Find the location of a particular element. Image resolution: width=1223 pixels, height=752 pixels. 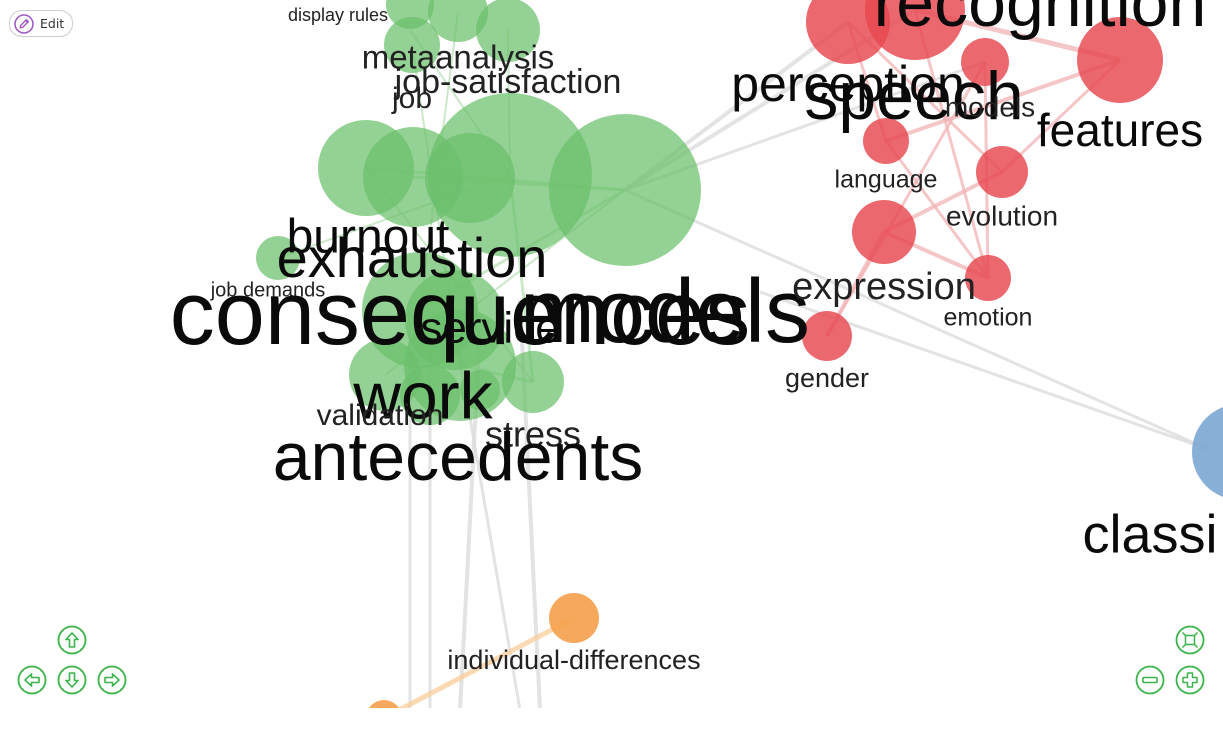

node-label-consequences: consequences is located at coordinates (460, 314).